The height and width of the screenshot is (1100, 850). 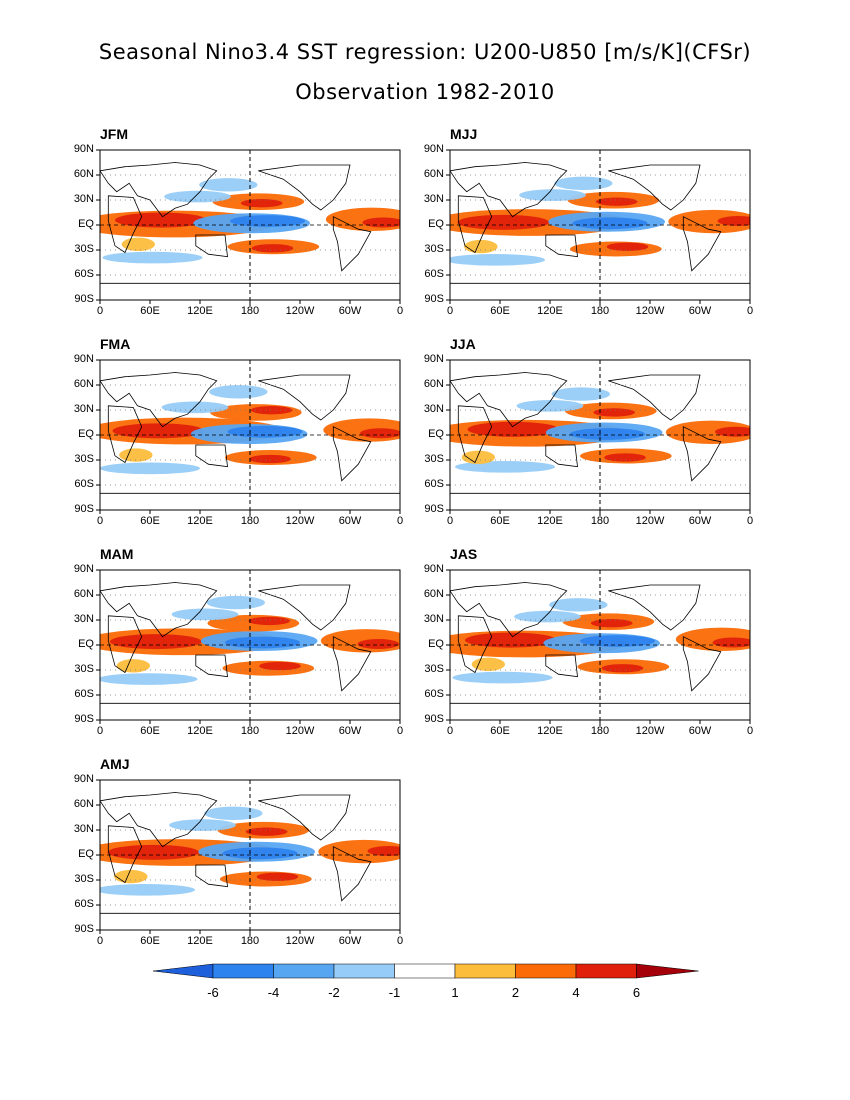 What do you see at coordinates (334, 992) in the screenshot?
I see `colorbar-tick-label: -2` at bounding box center [334, 992].